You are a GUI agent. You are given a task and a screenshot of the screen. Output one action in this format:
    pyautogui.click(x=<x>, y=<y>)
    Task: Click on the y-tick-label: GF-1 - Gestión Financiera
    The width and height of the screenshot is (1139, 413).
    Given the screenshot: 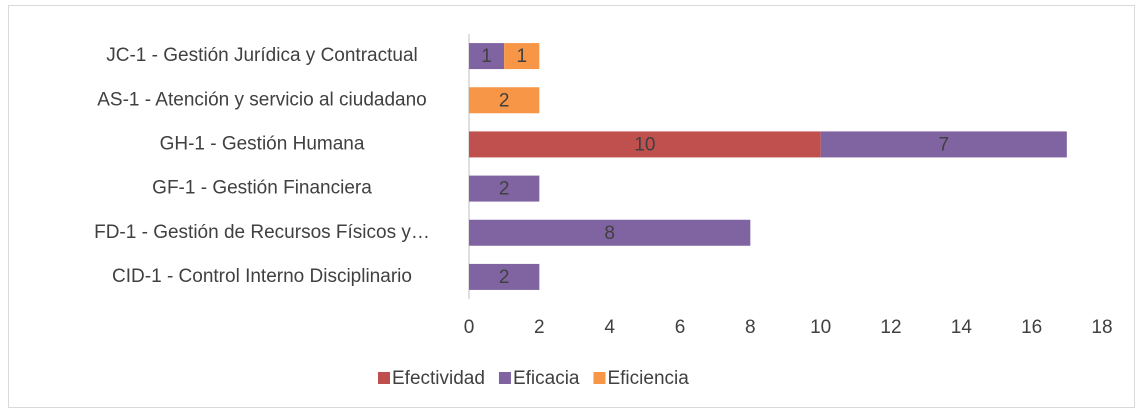 What is the action you would take?
    pyautogui.click(x=262, y=188)
    